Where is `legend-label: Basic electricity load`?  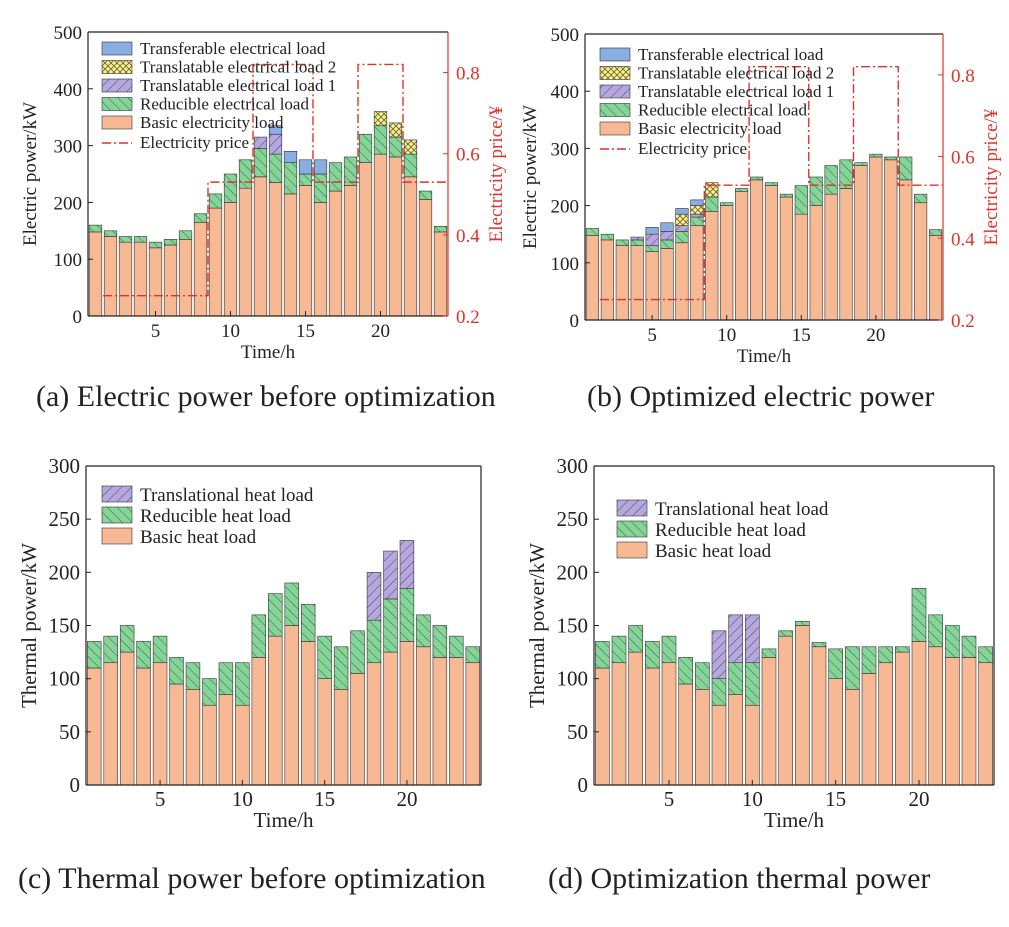
legend-label: Basic electricity load is located at coordinates (710, 128).